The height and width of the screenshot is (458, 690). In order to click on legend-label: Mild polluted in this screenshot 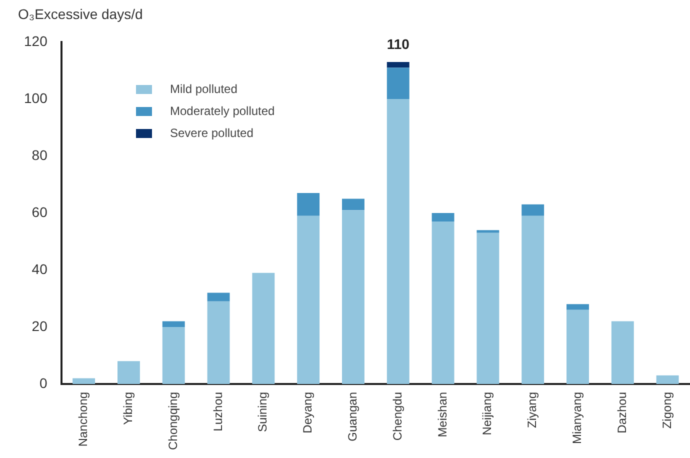, I will do `click(204, 89)`.